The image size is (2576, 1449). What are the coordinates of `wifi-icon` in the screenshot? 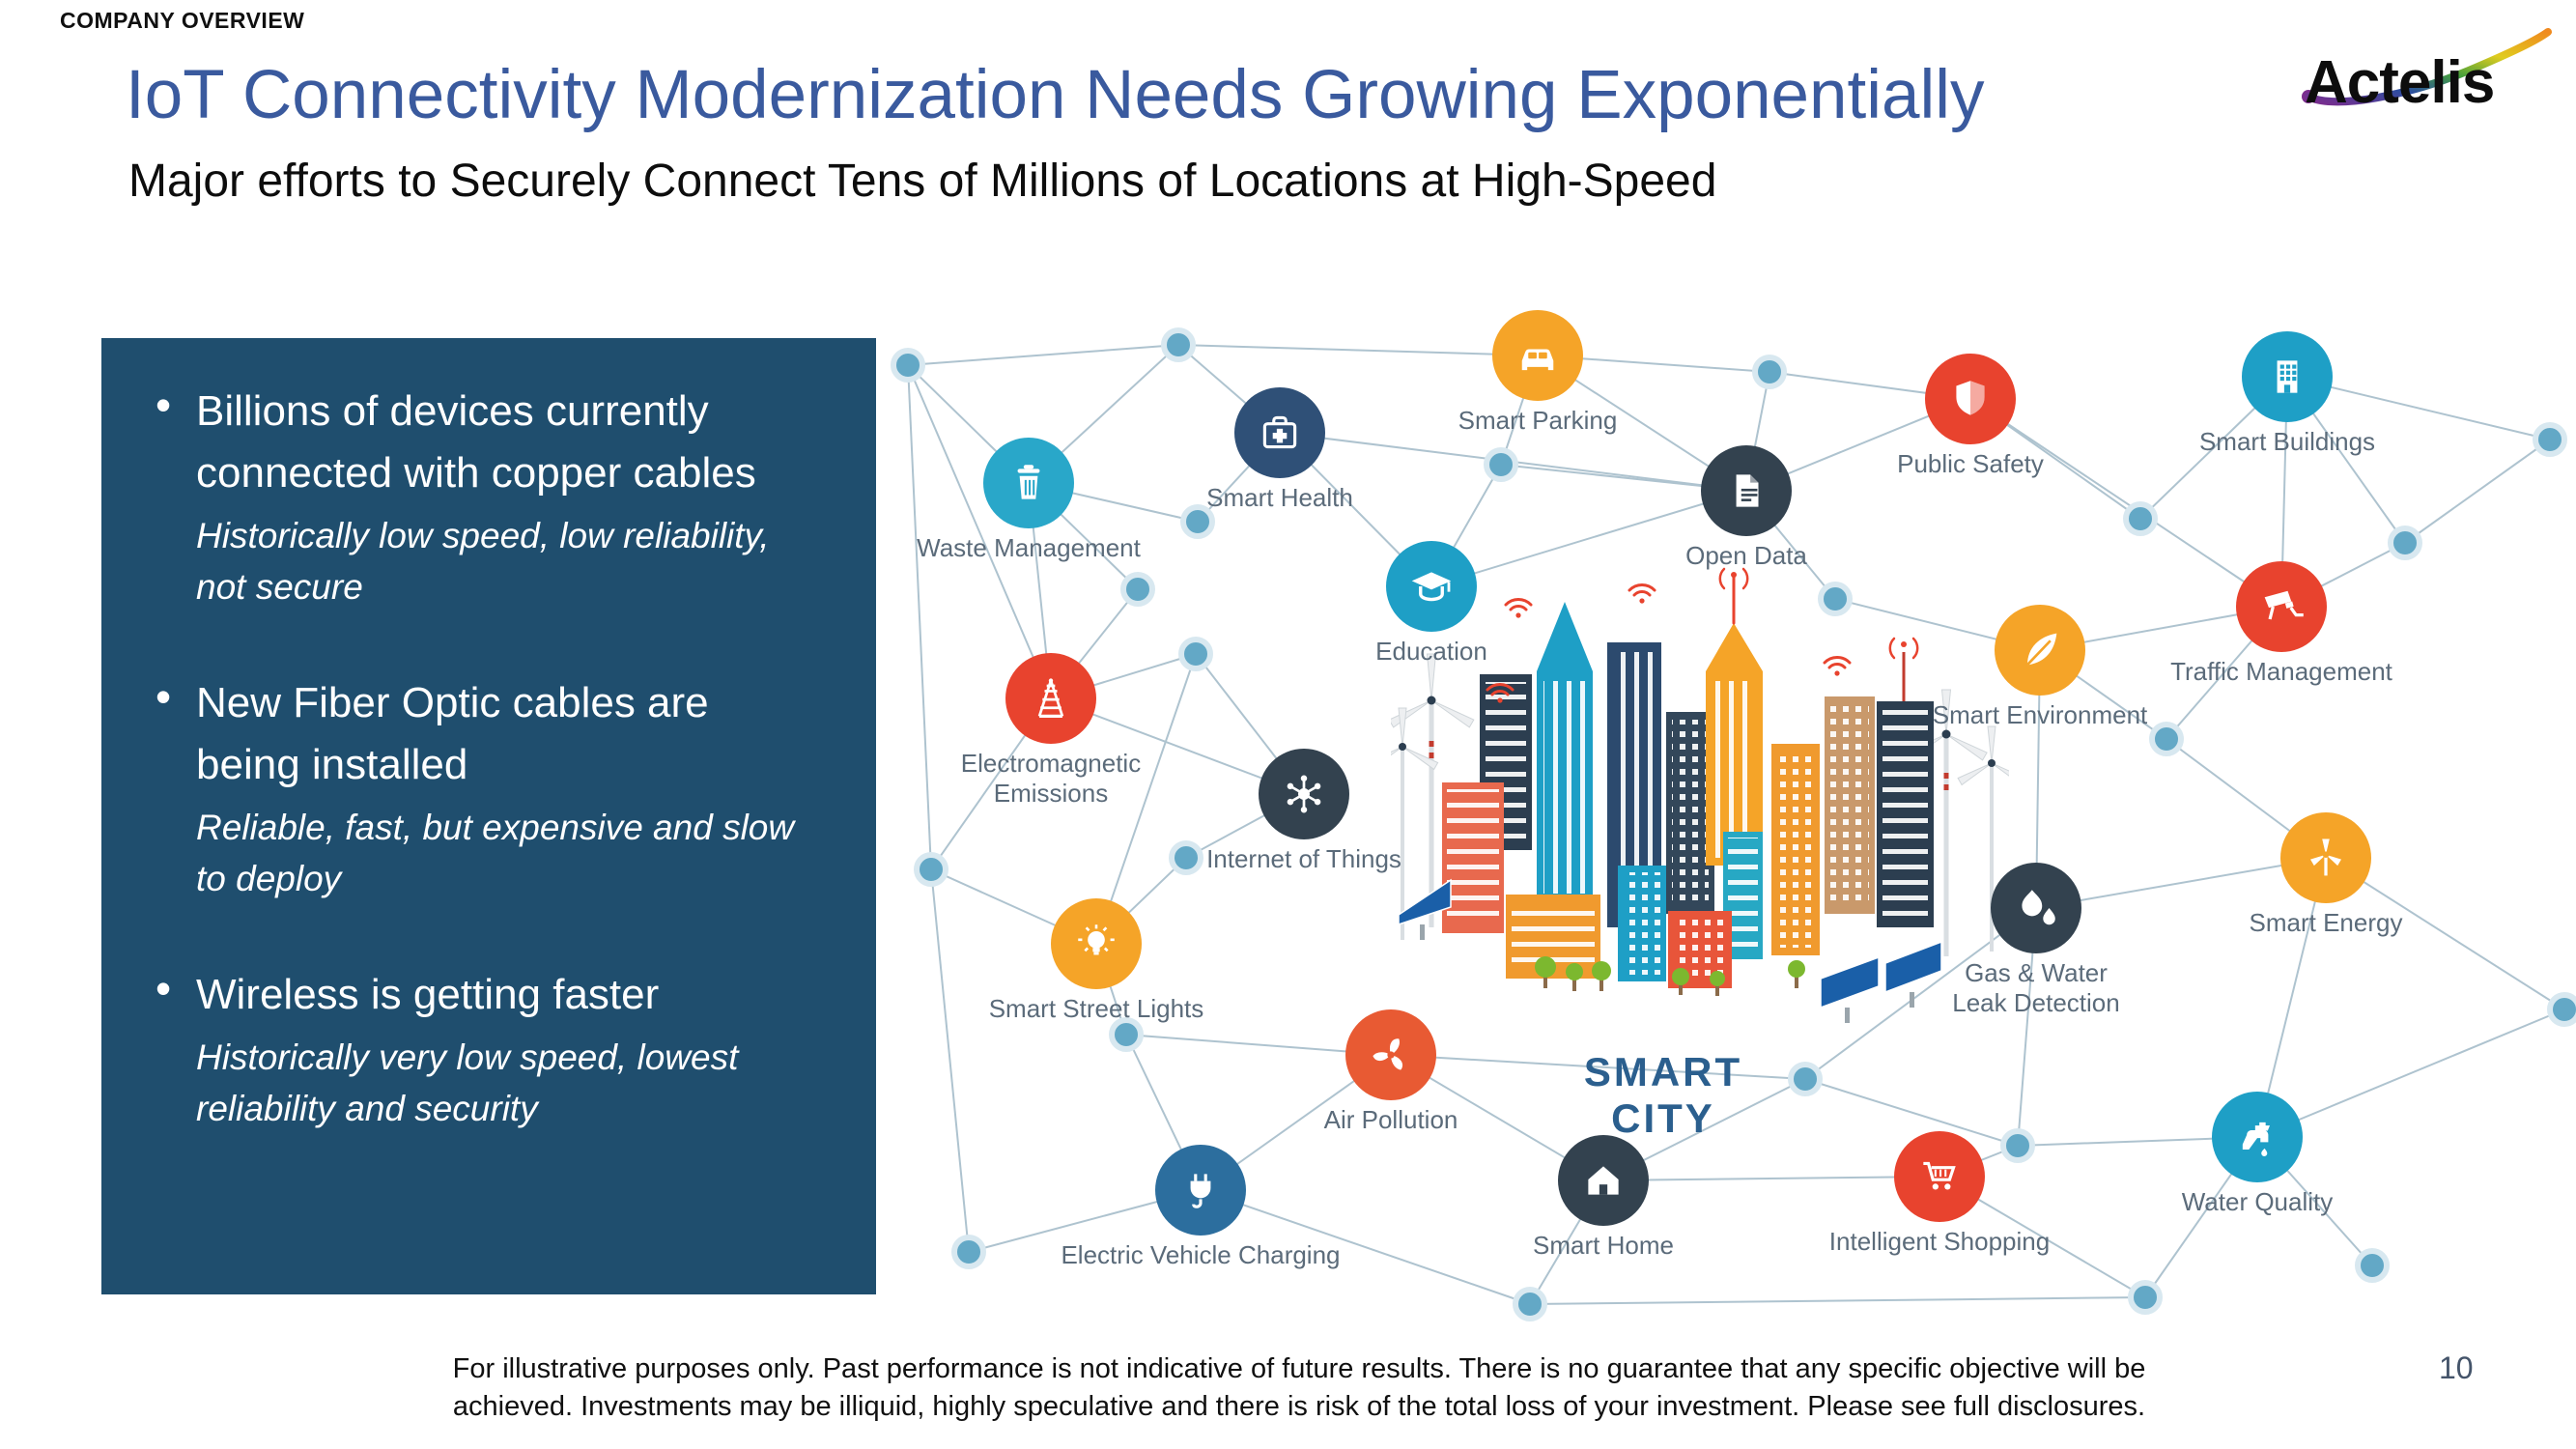 It's located at (1702, 635).